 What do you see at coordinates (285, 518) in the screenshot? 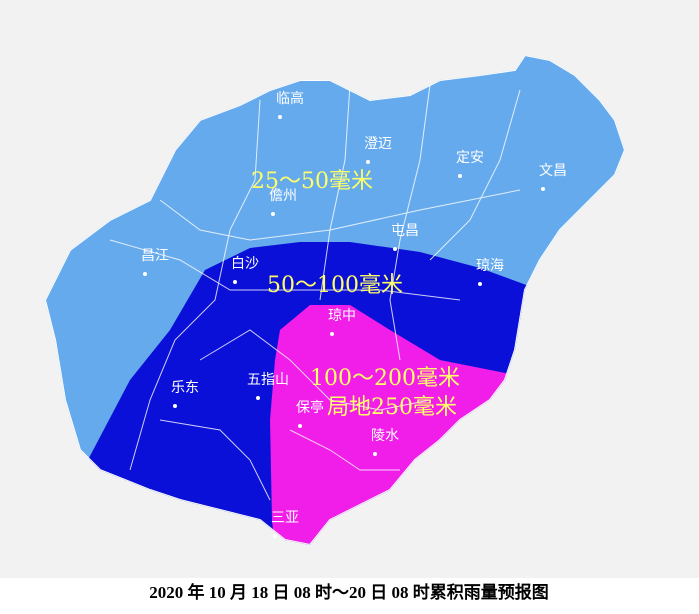
I see `city-label: 三亚` at bounding box center [285, 518].